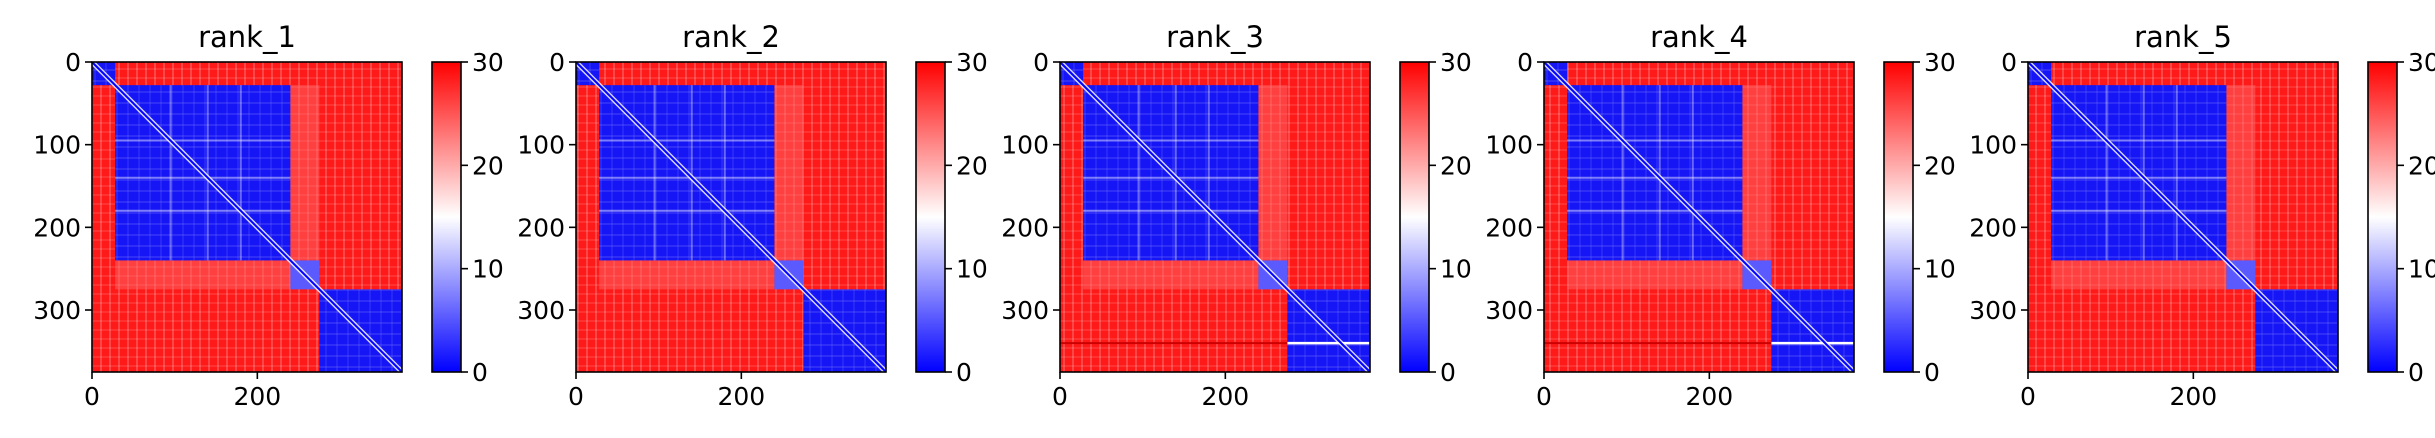 This screenshot has height=438, width=2435. What do you see at coordinates (1699, 37) in the screenshot?
I see `panel-title: rank_4` at bounding box center [1699, 37].